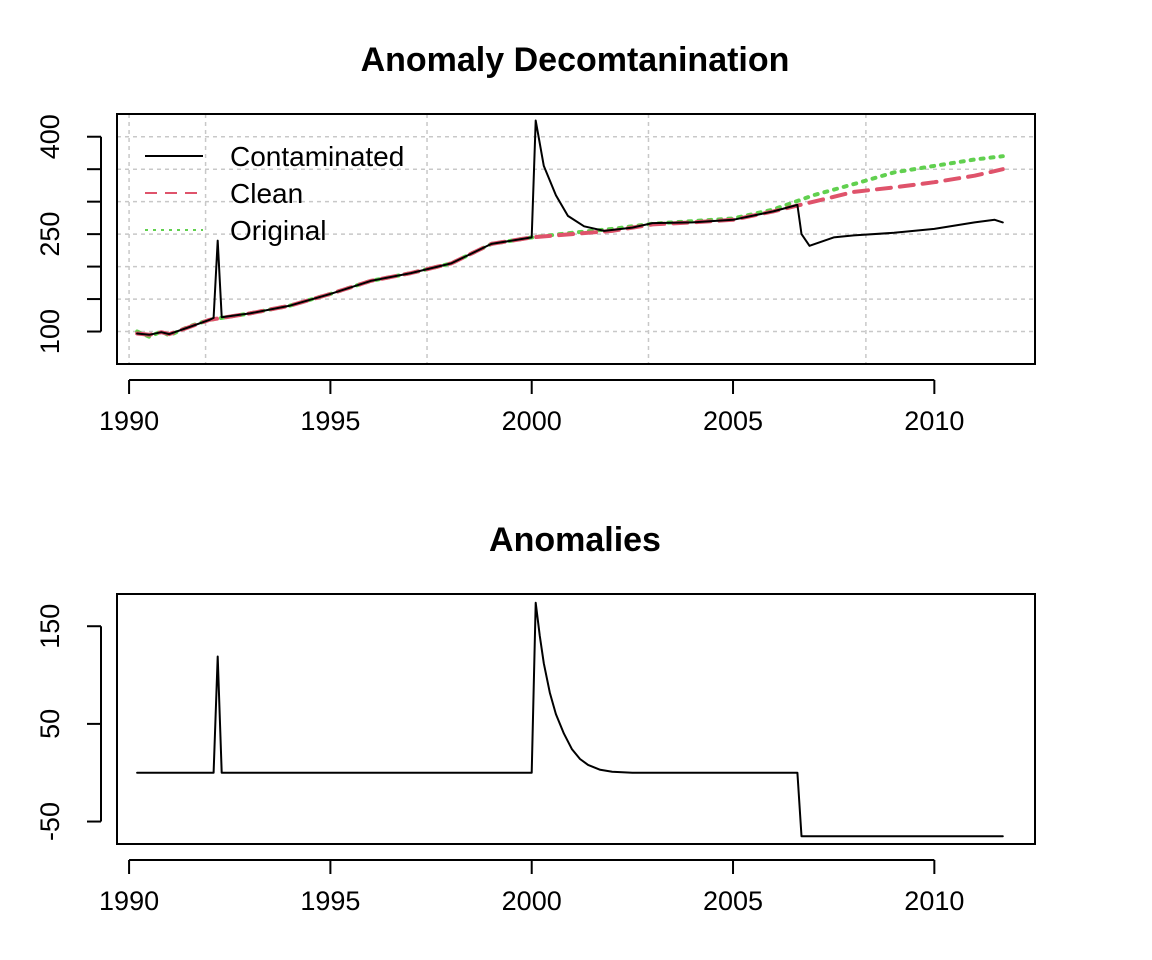 This screenshot has width=1152, height=960. Describe the element at coordinates (50, 626) in the screenshot. I see `bottom-y-tick-label: 150` at that location.